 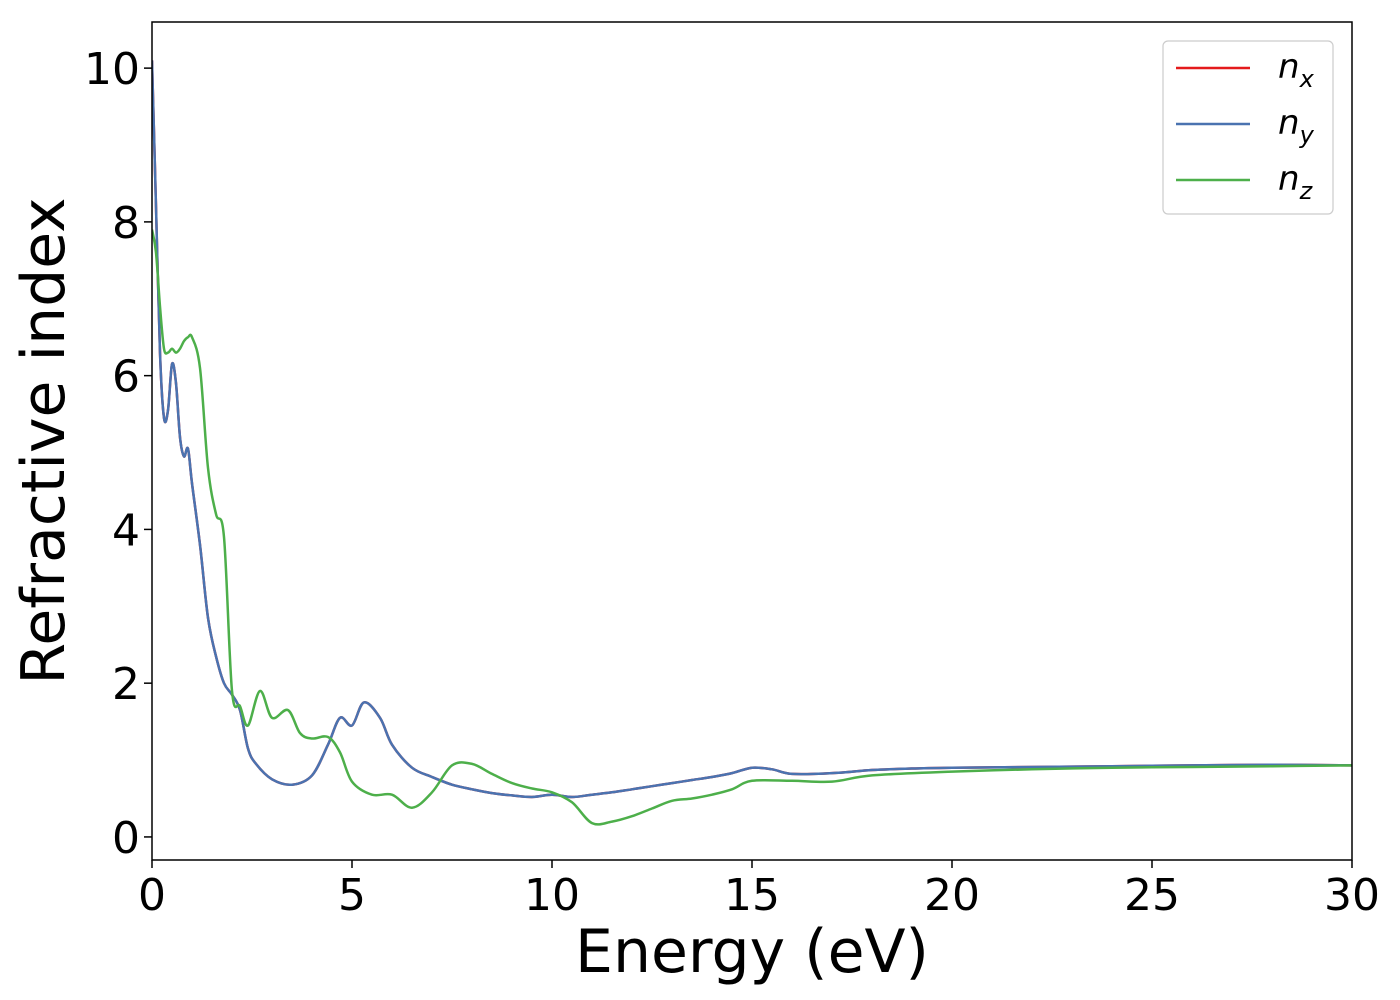 What do you see at coordinates (352, 895) in the screenshot?
I see `x-tick-label: 5` at bounding box center [352, 895].